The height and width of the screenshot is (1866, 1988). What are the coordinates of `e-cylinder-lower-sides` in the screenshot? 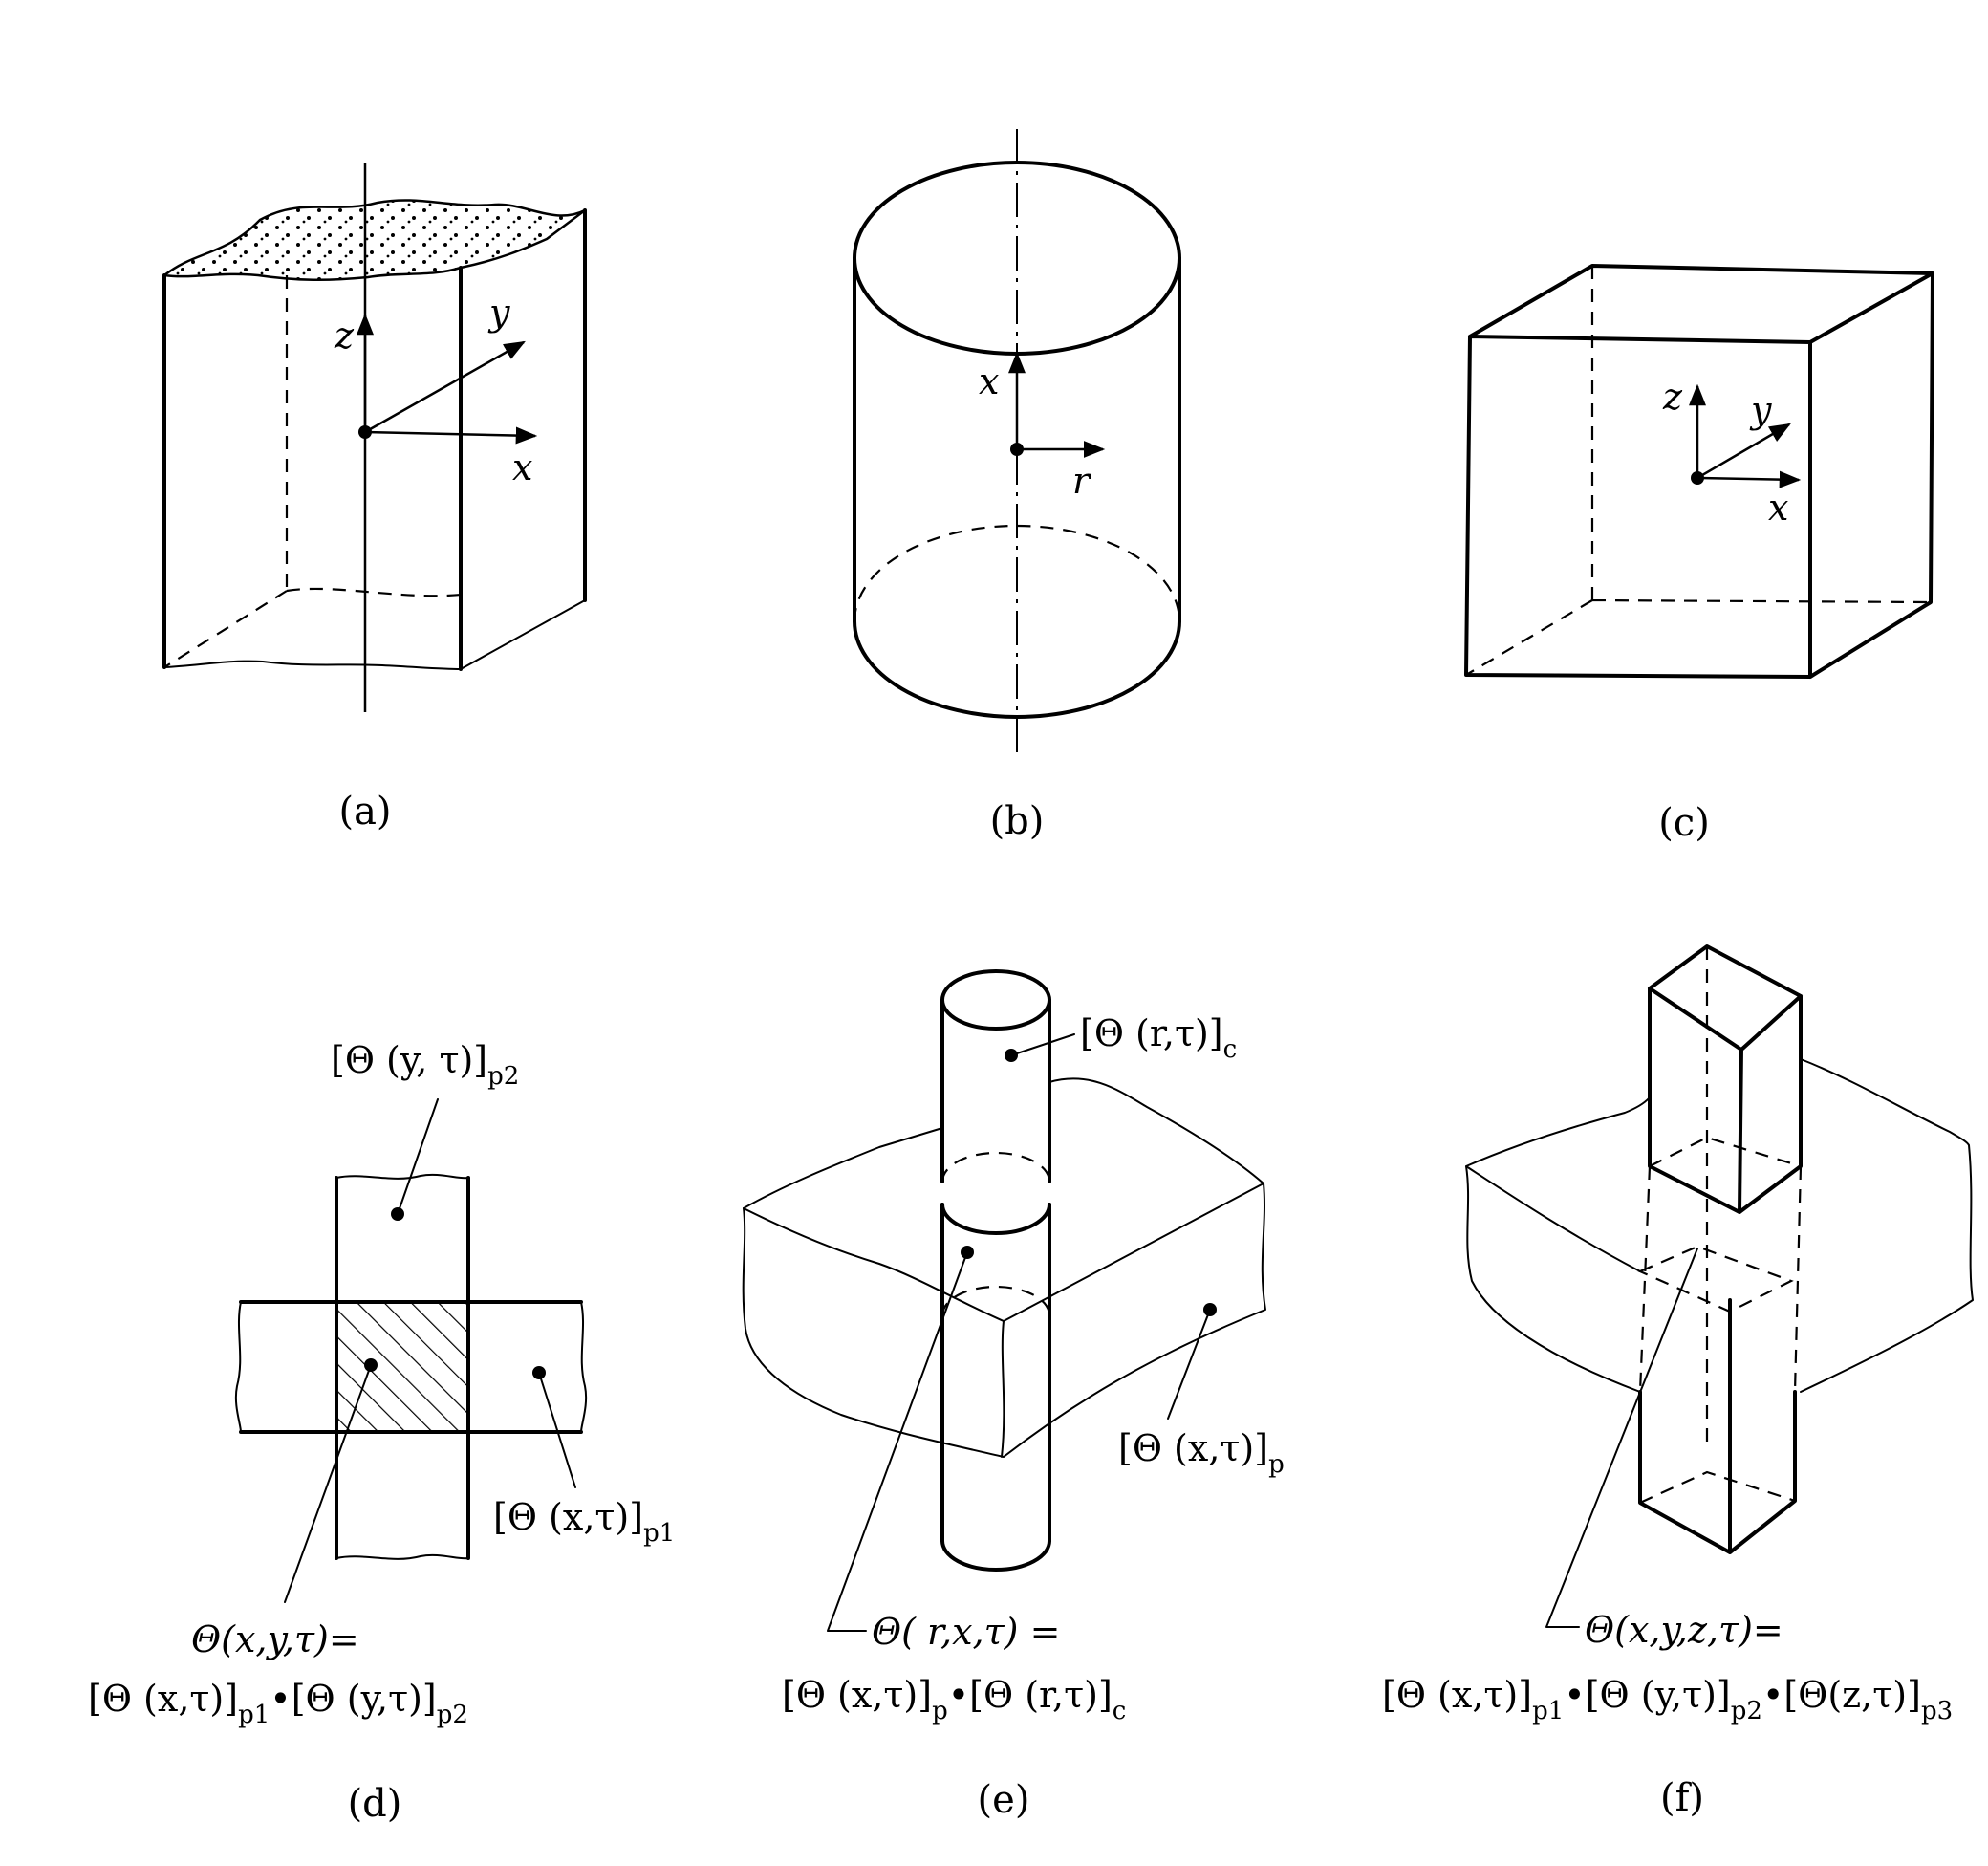 It's located at (995, 1373).